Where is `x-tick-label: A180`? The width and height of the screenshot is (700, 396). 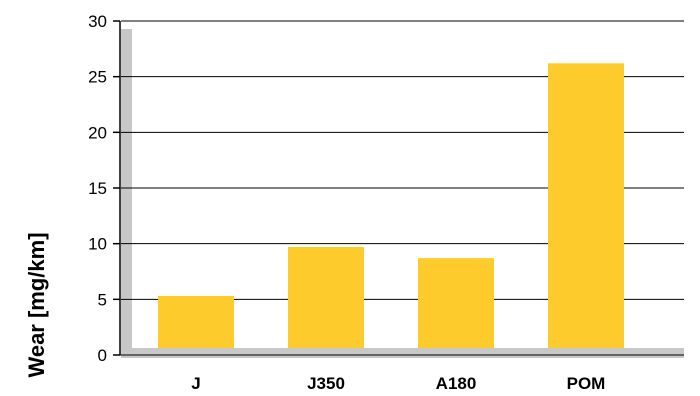 x-tick-label: A180 is located at coordinates (456, 383).